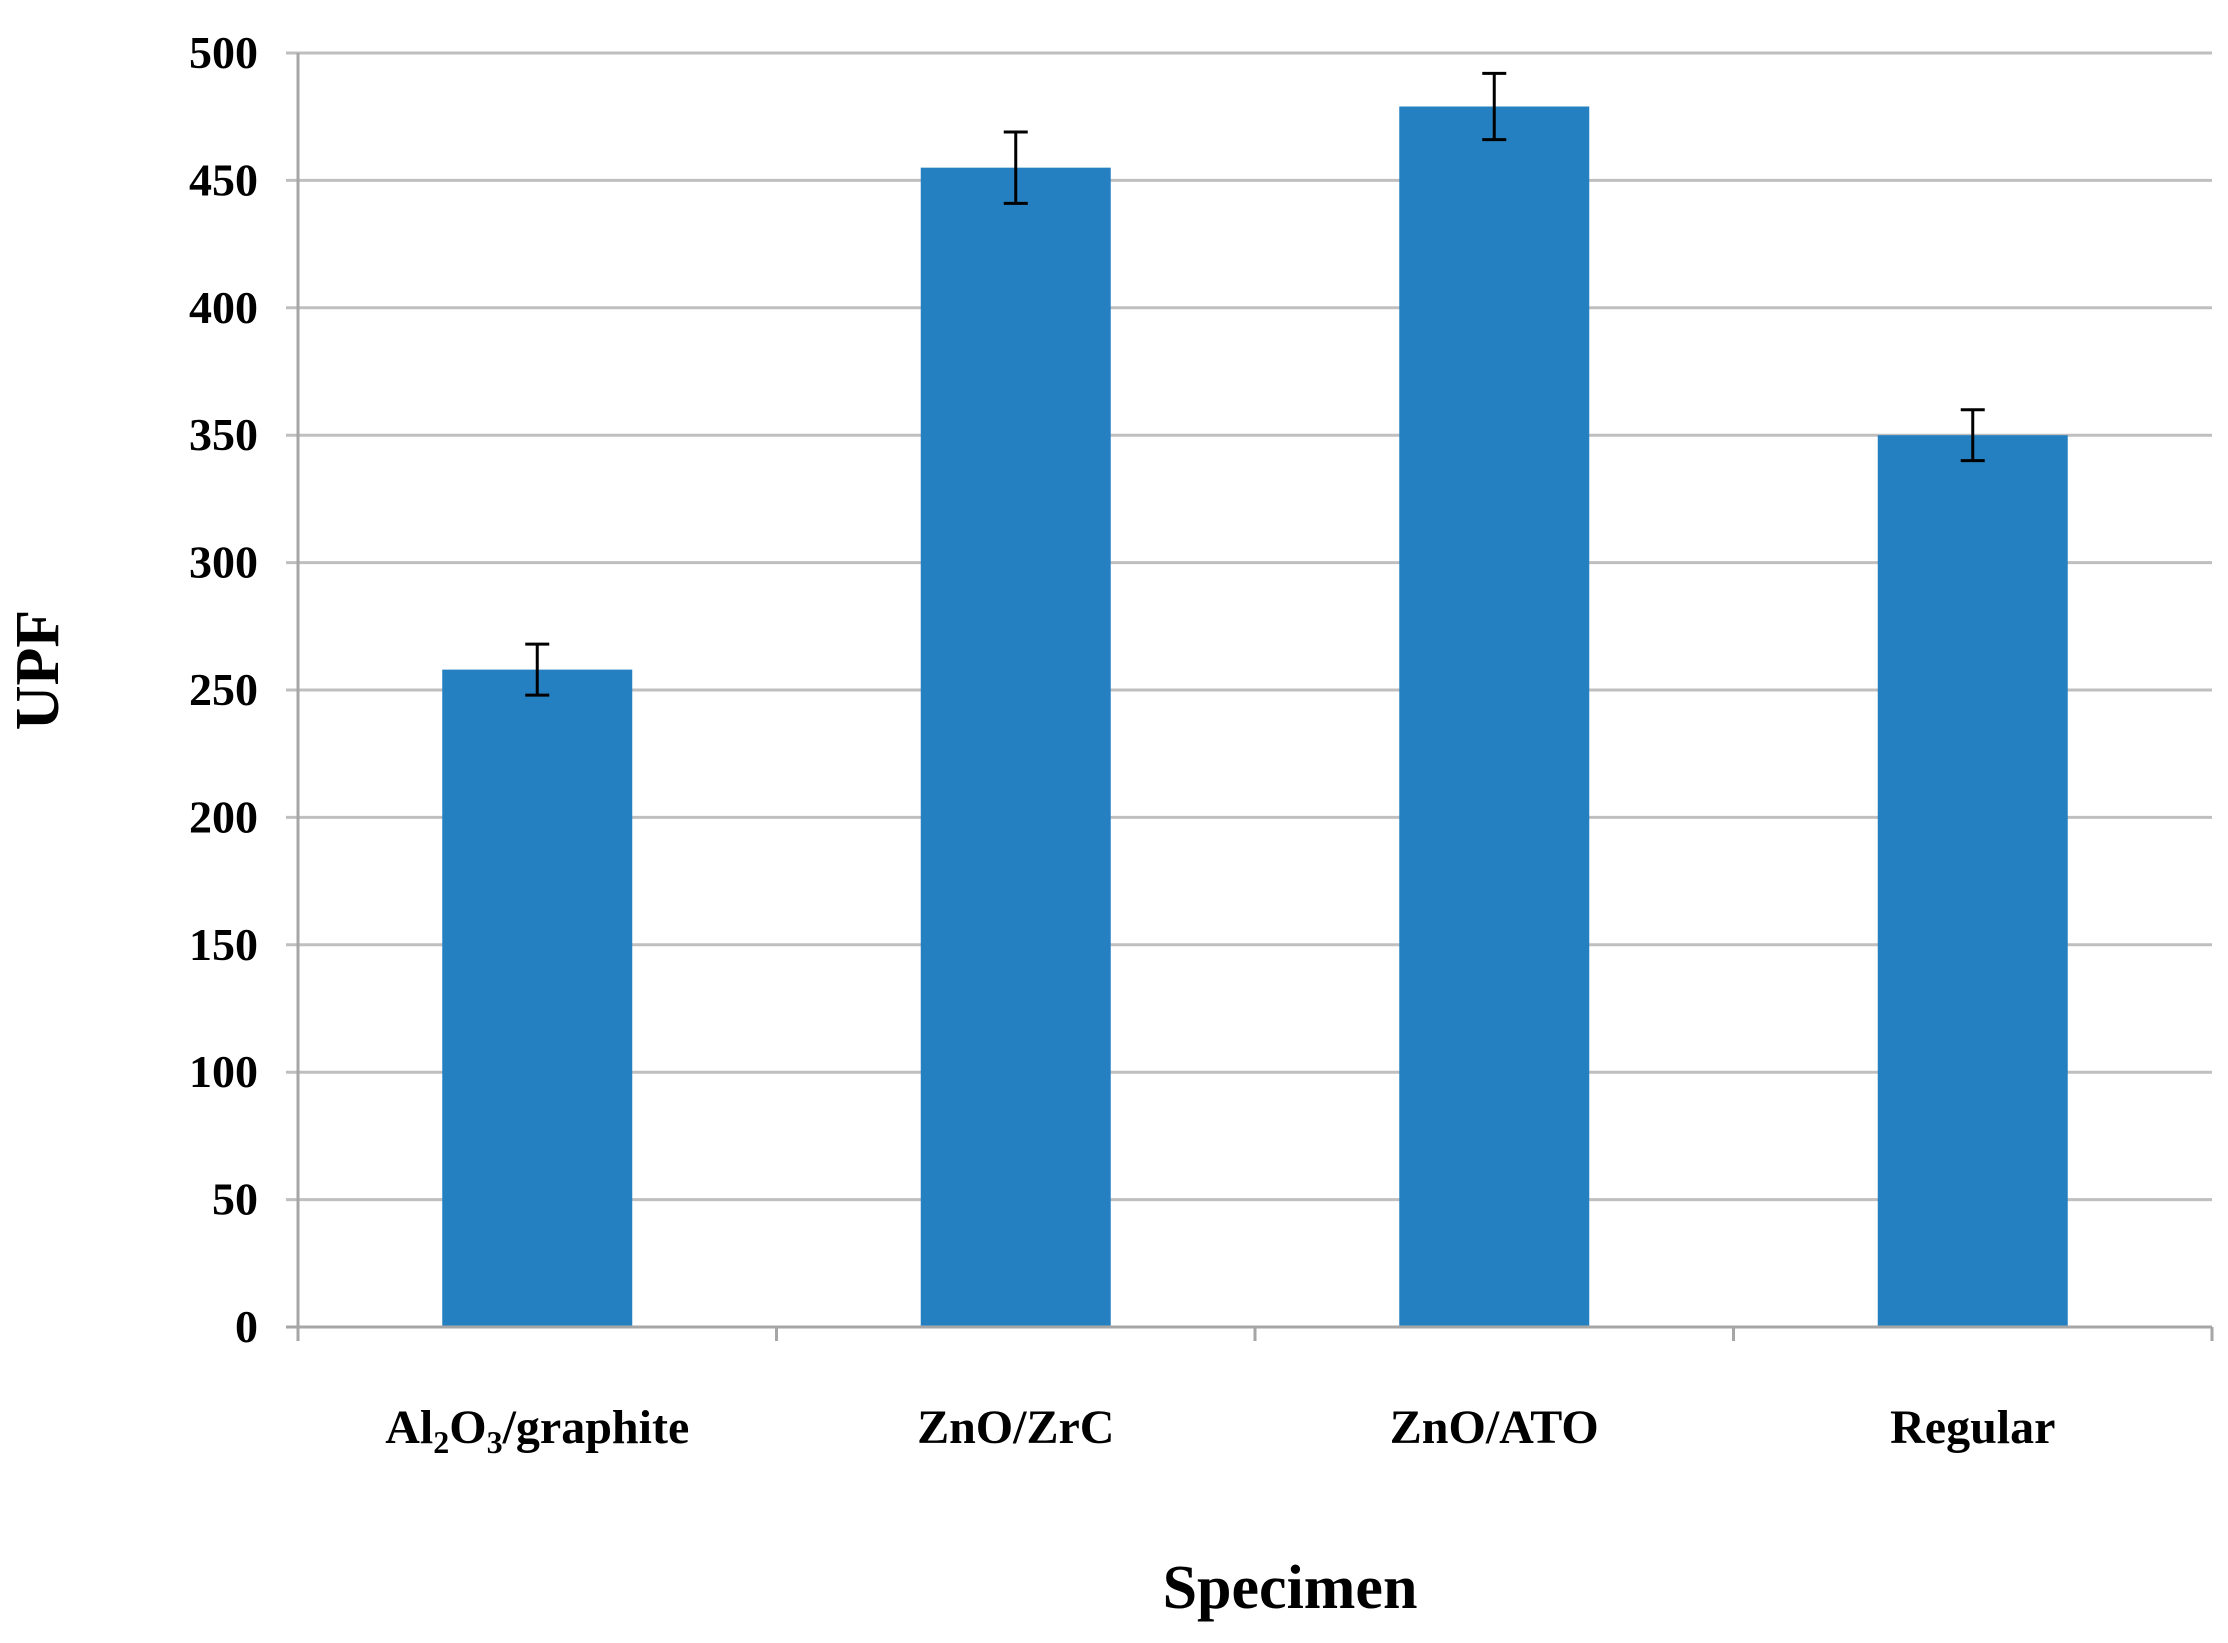 This screenshot has width=2228, height=1643. Describe the element at coordinates (38, 670) in the screenshot. I see `y-axis-title: UPF` at that location.